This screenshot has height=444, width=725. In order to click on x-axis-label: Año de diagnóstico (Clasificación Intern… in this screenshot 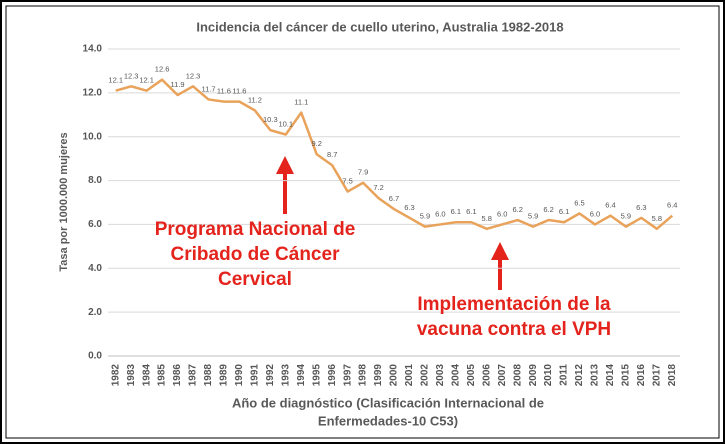, I will do `click(388, 402)`.